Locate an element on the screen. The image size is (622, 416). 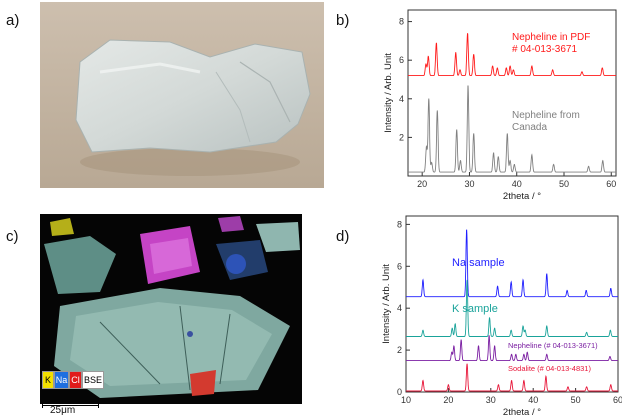
scale-bar-left-end is located at coordinates (42, 405).